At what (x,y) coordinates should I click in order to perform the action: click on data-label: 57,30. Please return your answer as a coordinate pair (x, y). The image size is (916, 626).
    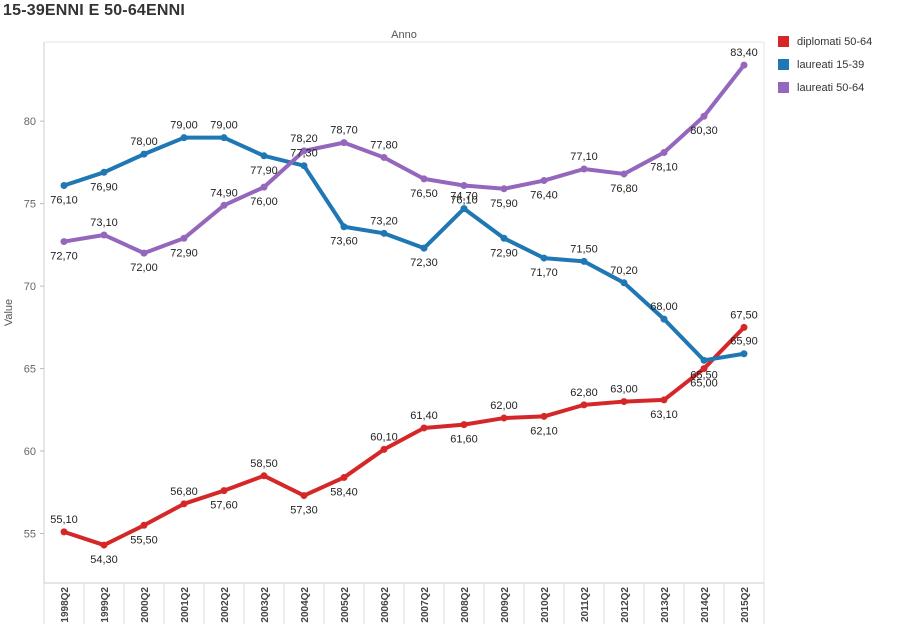
    Looking at the image, I should click on (304, 511).